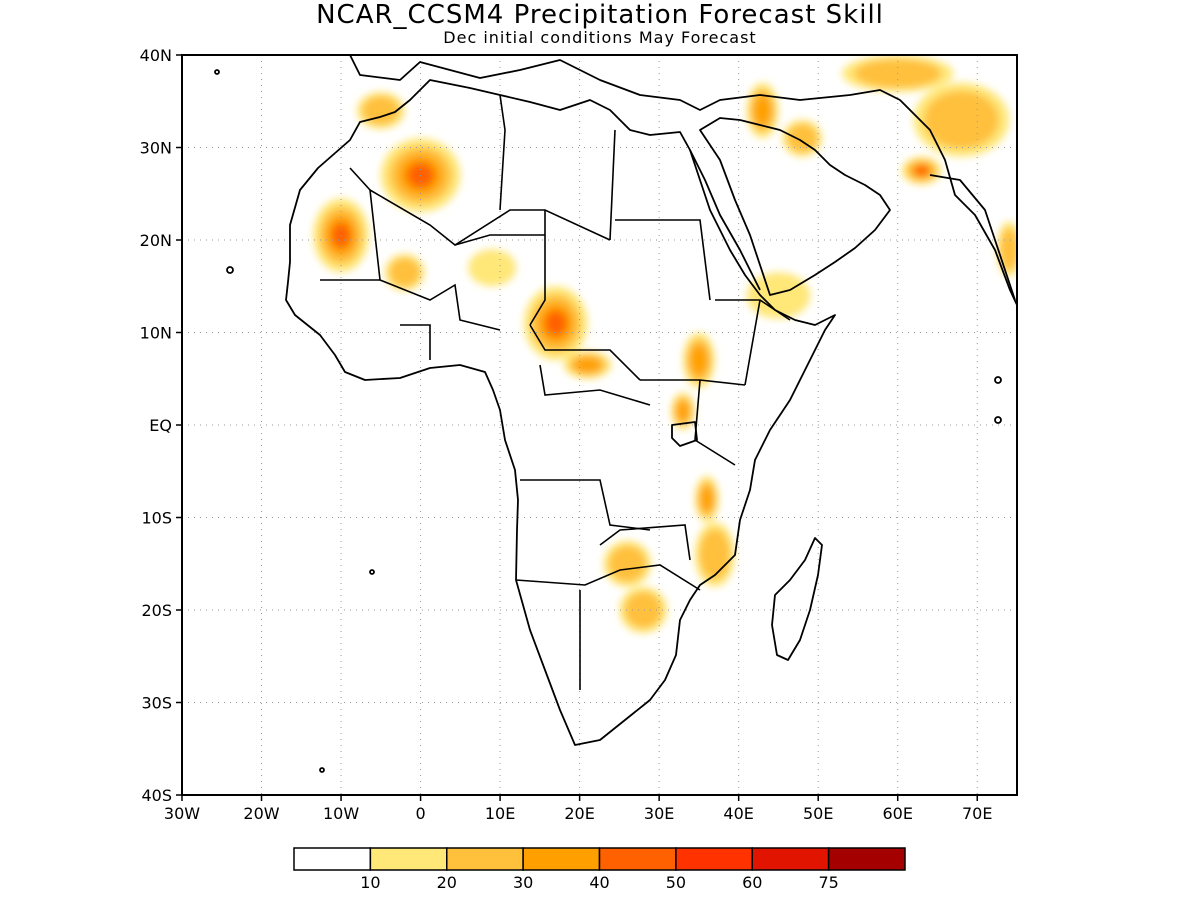 The image size is (1200, 900). I want to click on lon-tick-label: 30W, so click(182, 813).